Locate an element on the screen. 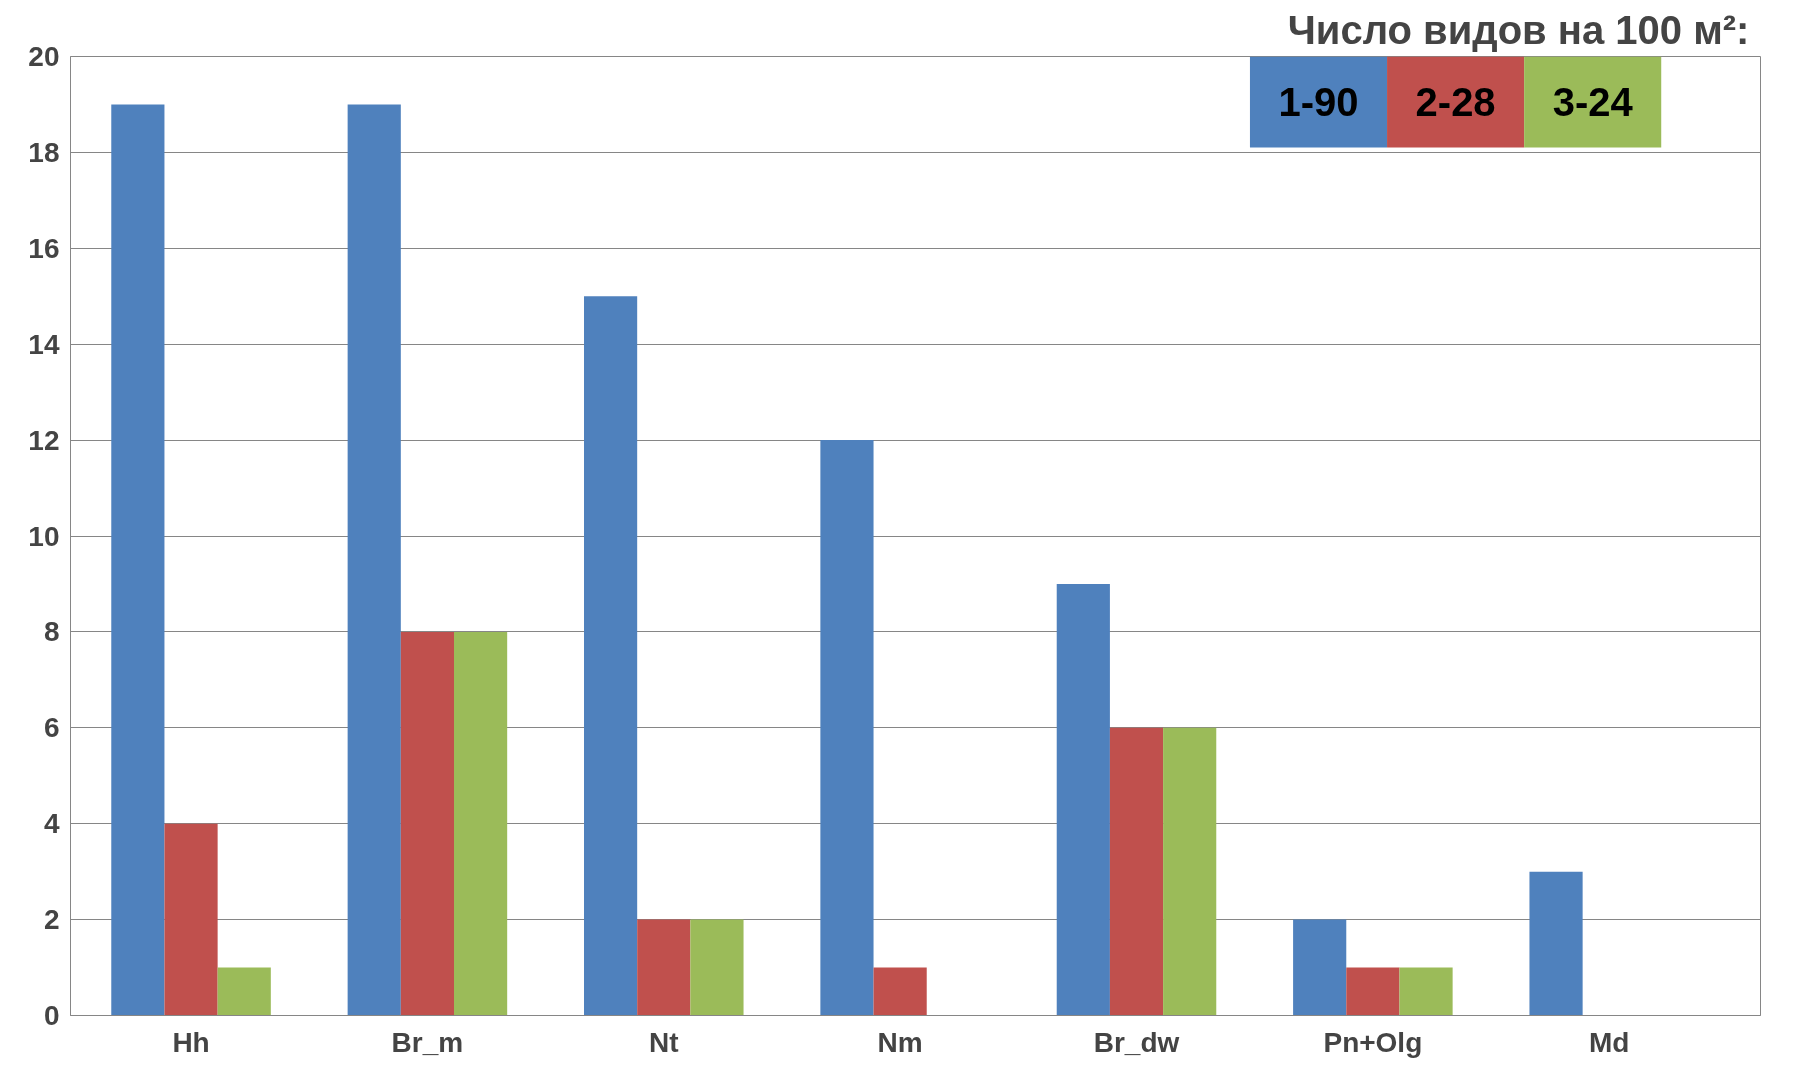  y-tick-label: 8 is located at coordinates (51, 632).